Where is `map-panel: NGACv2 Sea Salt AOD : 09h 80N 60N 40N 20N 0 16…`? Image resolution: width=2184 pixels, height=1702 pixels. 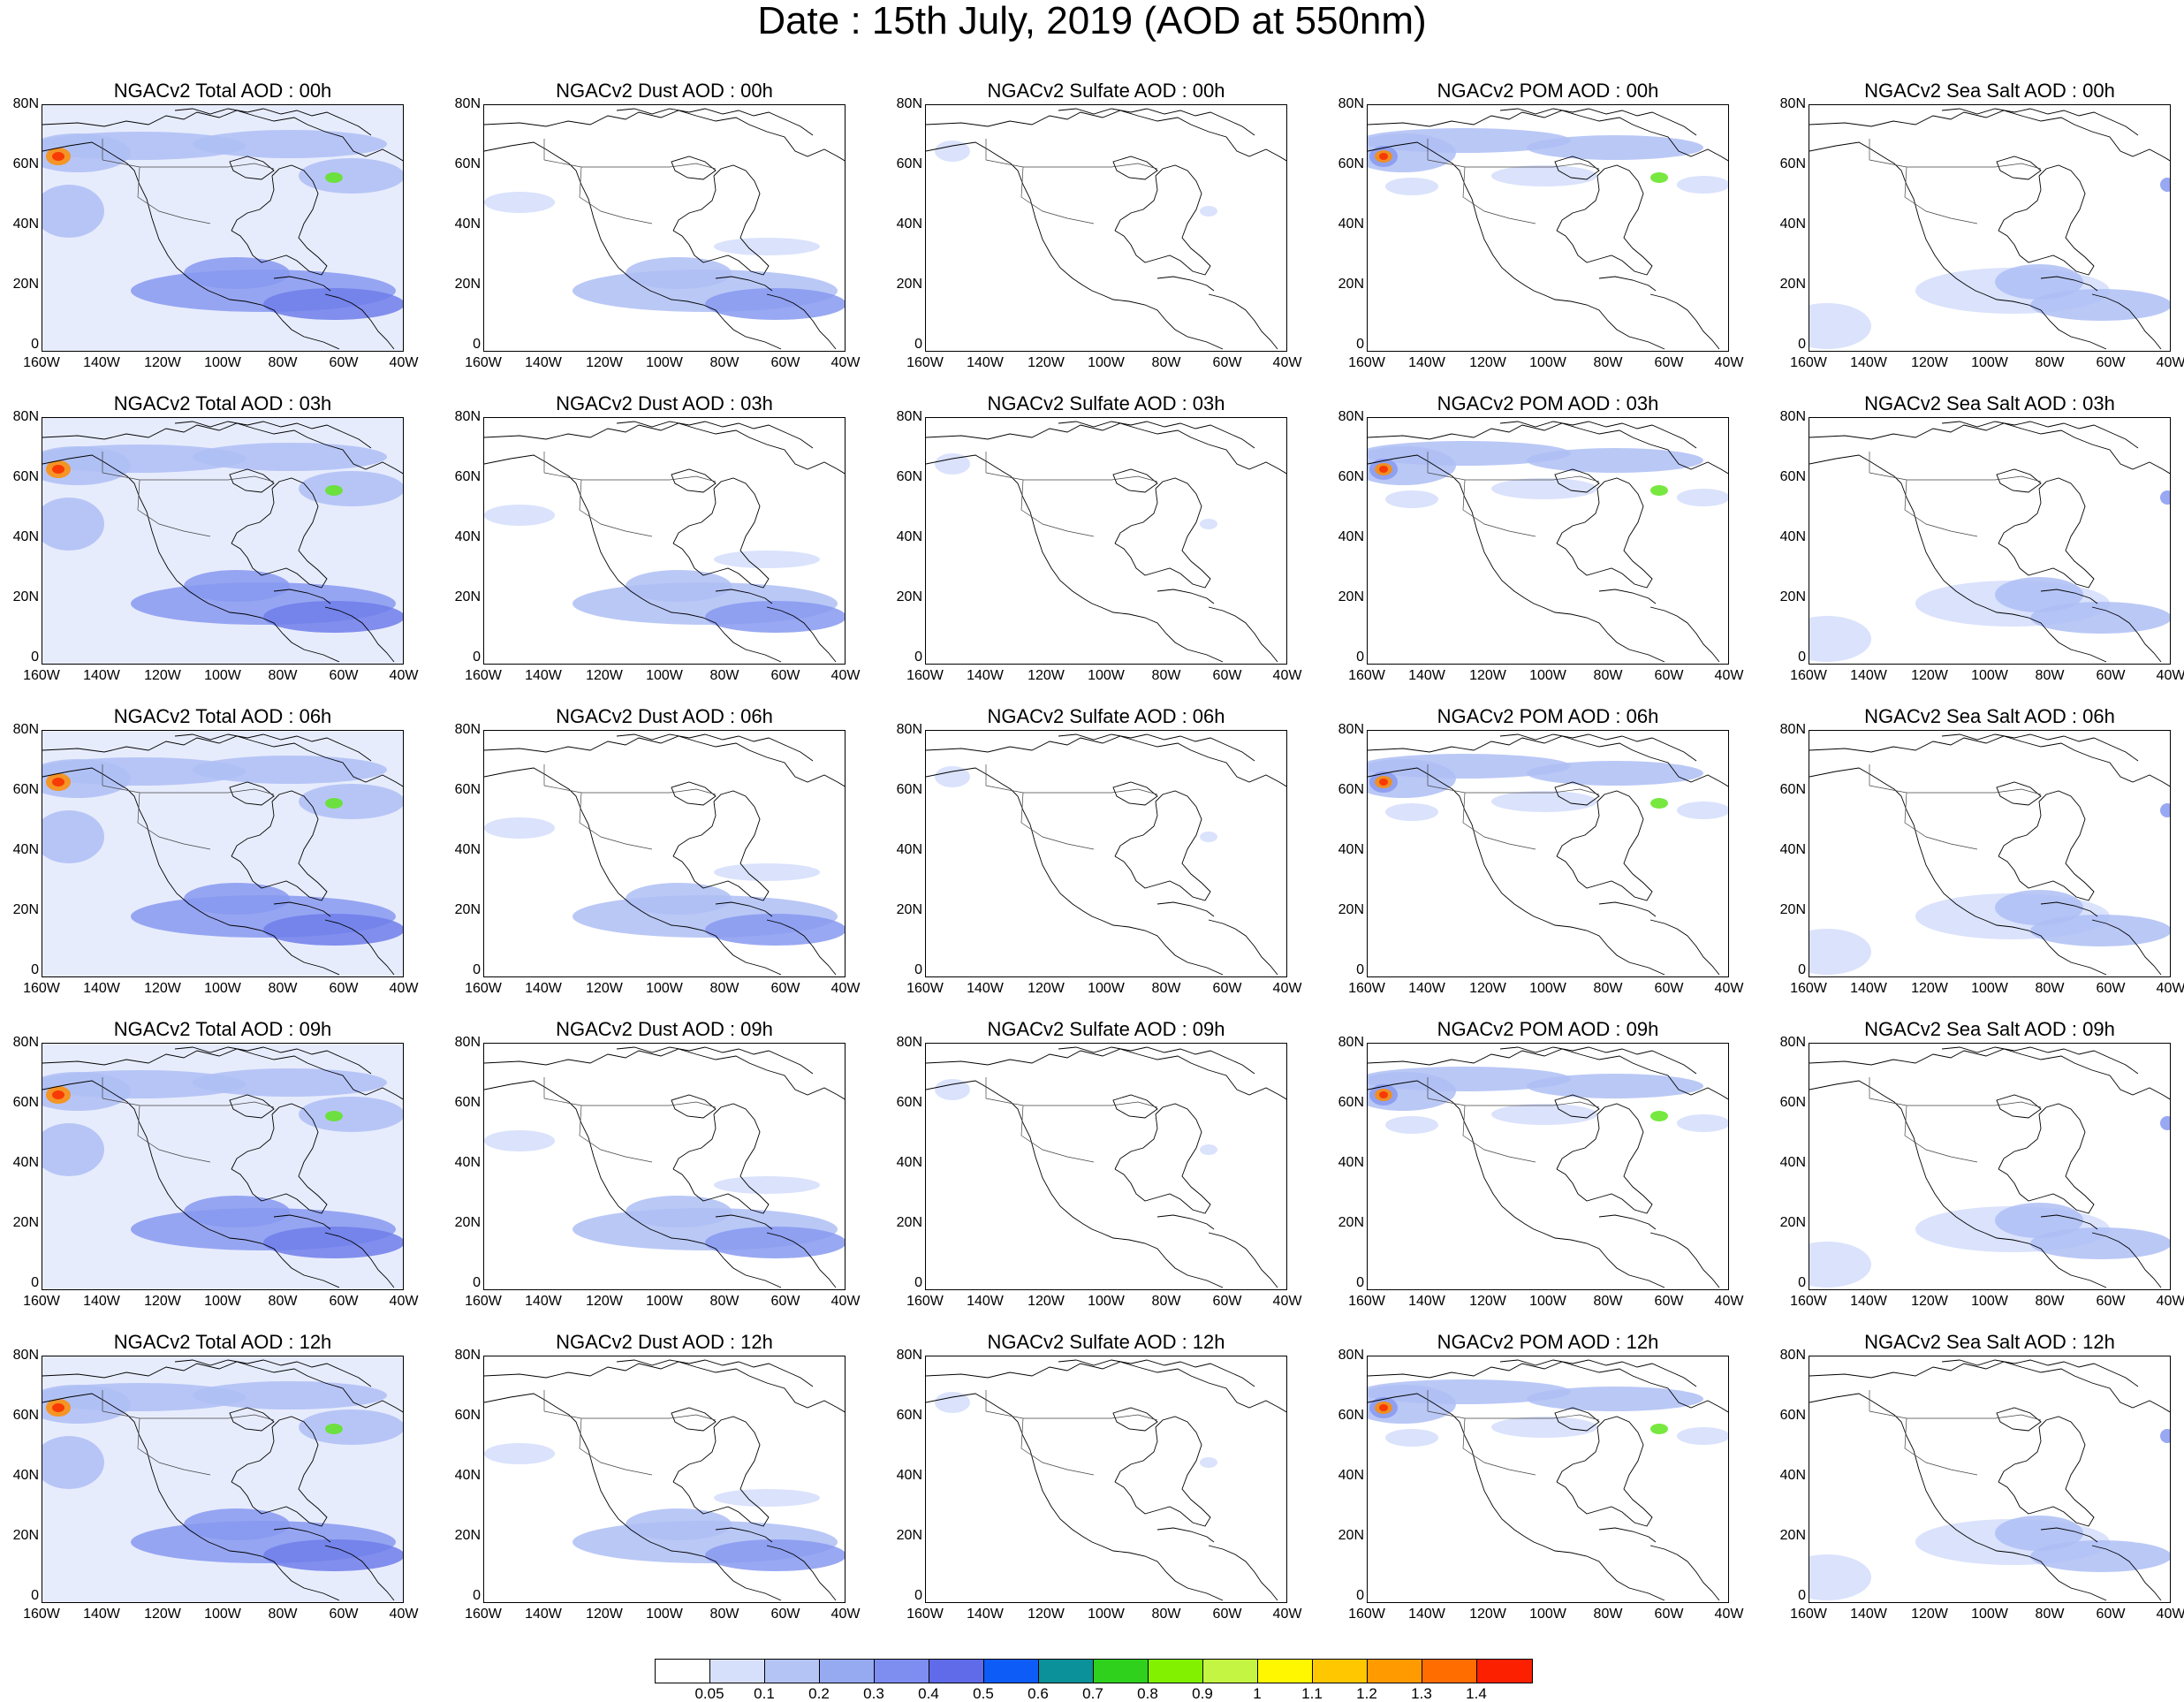 map-panel: NGACv2 Sea Salt AOD : 09h 80N 60N 40N 20N 0 16… is located at coordinates (1975, 1167).